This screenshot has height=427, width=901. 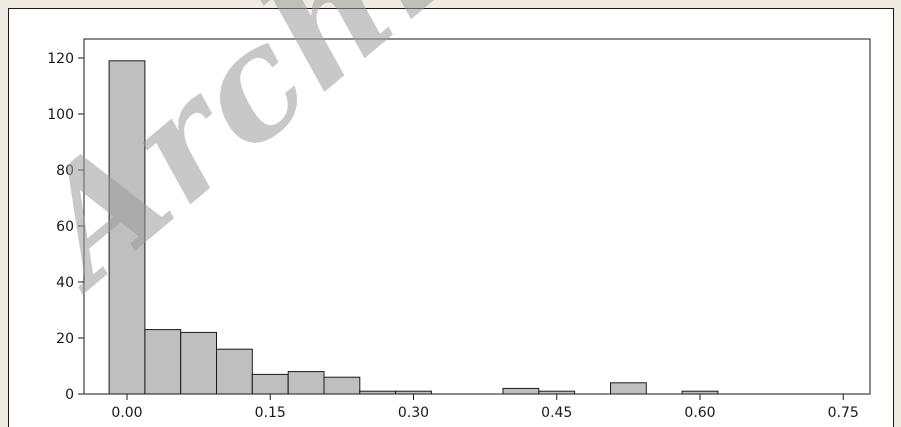 I want to click on x-tick-label: 0.60, so click(x=699, y=413).